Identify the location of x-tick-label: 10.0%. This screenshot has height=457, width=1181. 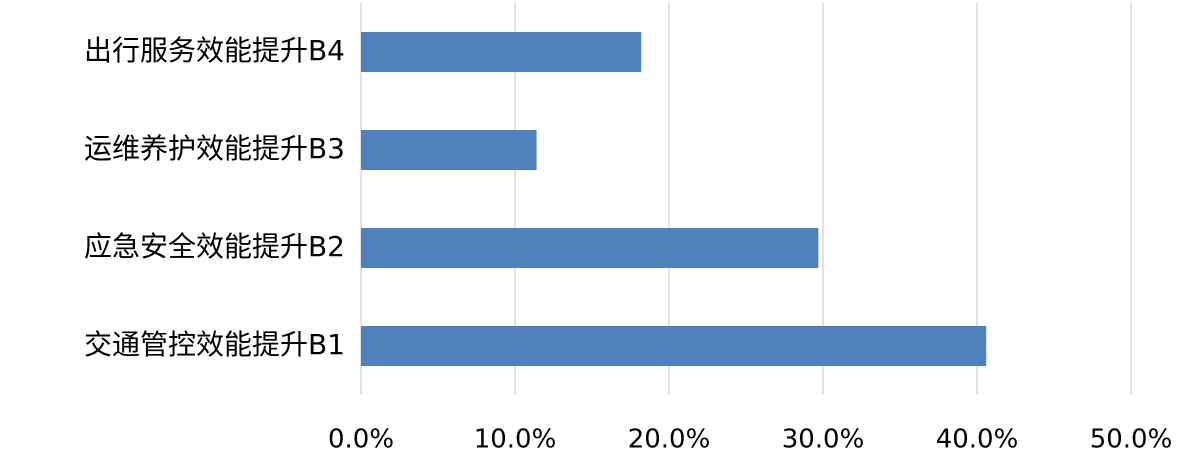
(515, 440).